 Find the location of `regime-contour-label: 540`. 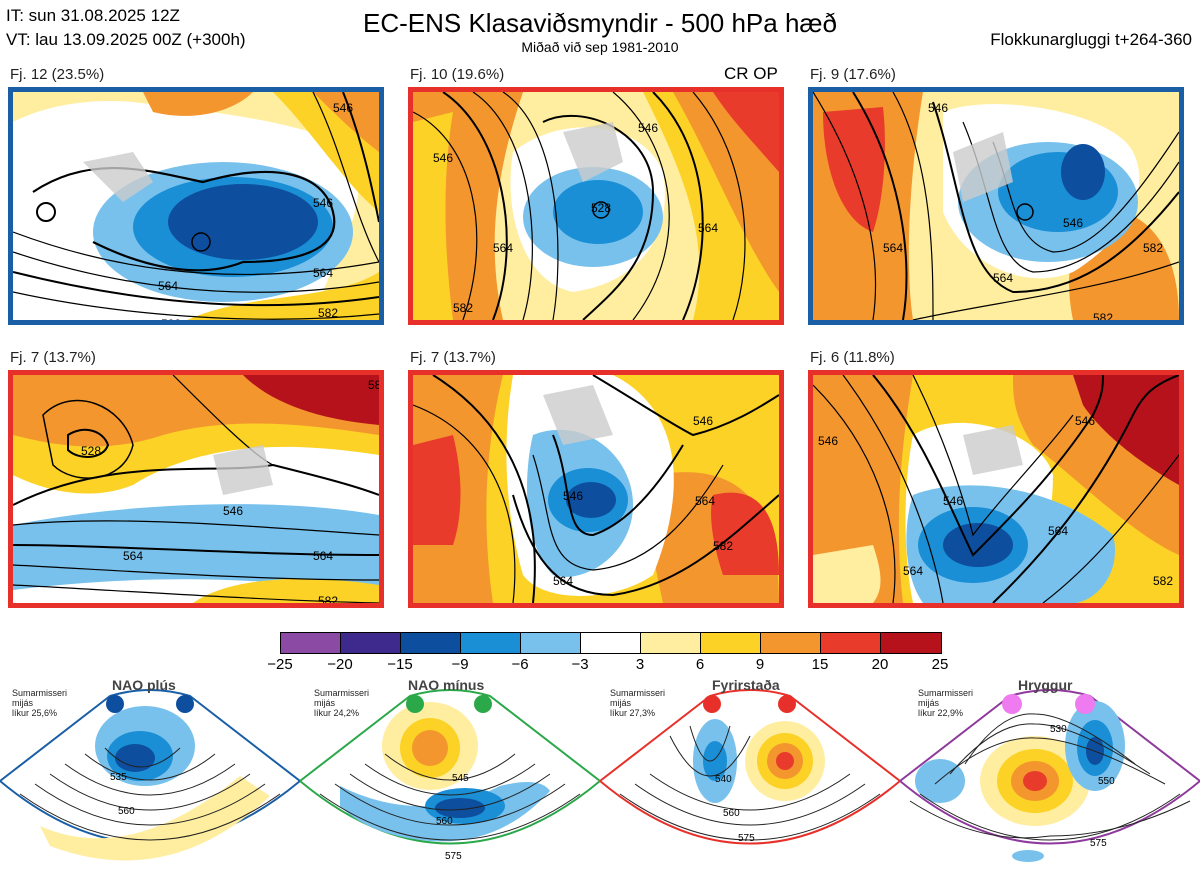

regime-contour-label: 540 is located at coordinates (723, 779).